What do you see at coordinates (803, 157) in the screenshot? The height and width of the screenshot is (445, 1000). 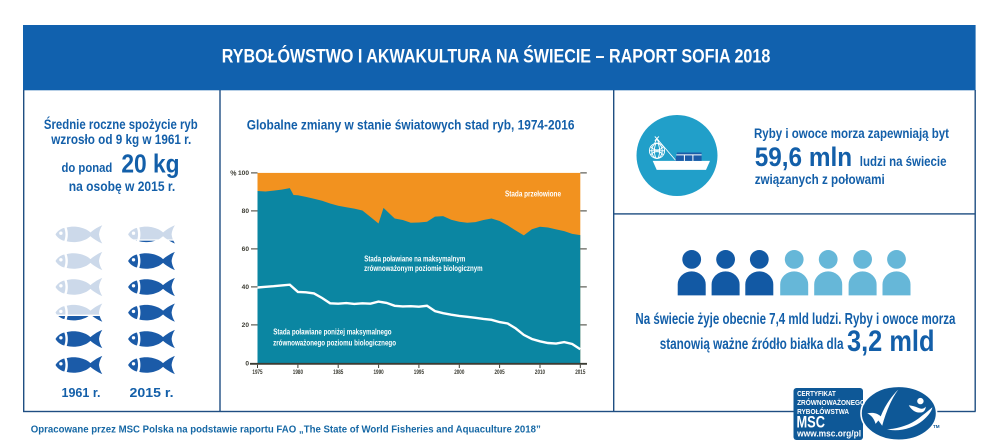 I see `svg-text: 59,6 mln` at bounding box center [803, 157].